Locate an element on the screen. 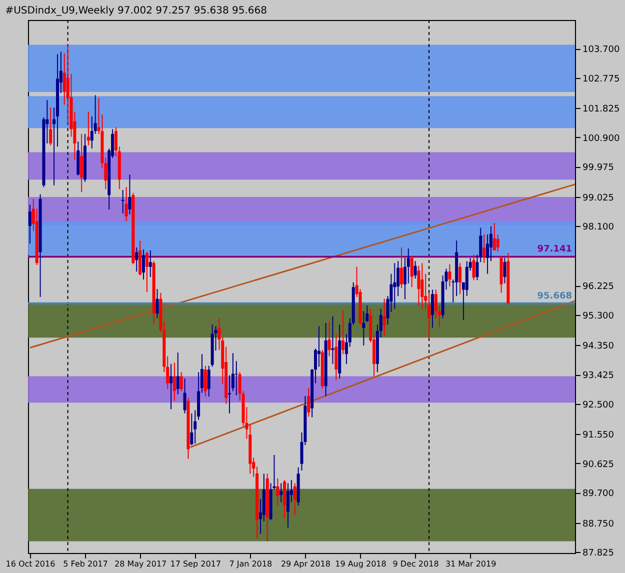 This screenshot has height=573, width=625. y-tick-label: 98.100 is located at coordinates (598, 227).